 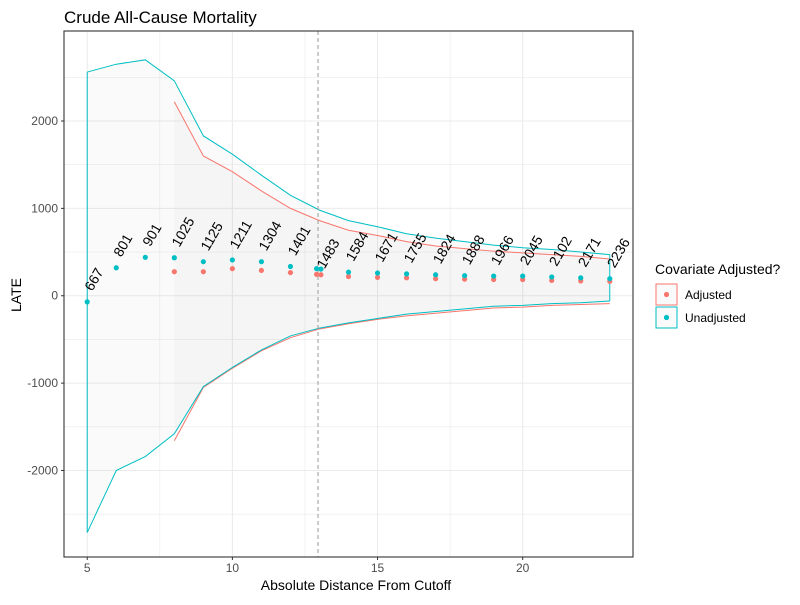 I want to click on legend-marker-adjusted, so click(x=666, y=294).